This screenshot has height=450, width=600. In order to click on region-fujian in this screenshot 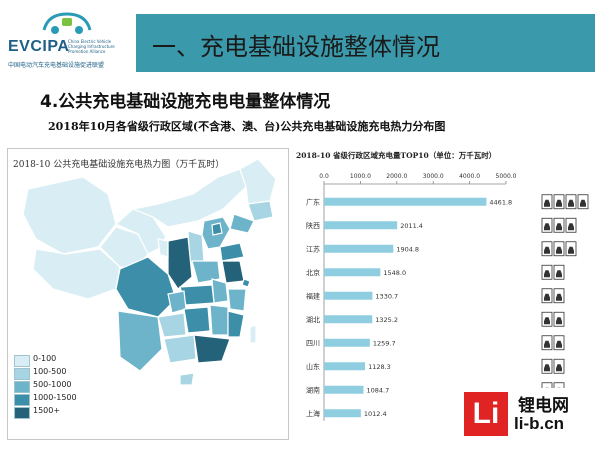, I will do `click(236, 324)`.